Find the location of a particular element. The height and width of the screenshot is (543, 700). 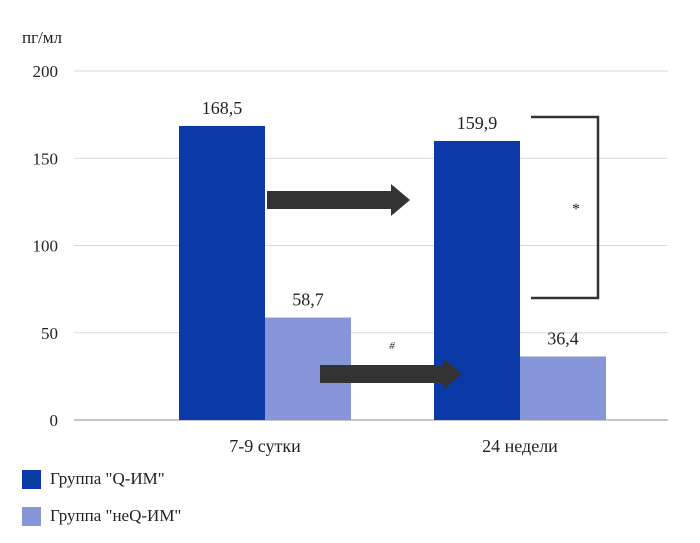

data-label-series-2-2: 36,4 is located at coordinates (563, 338).